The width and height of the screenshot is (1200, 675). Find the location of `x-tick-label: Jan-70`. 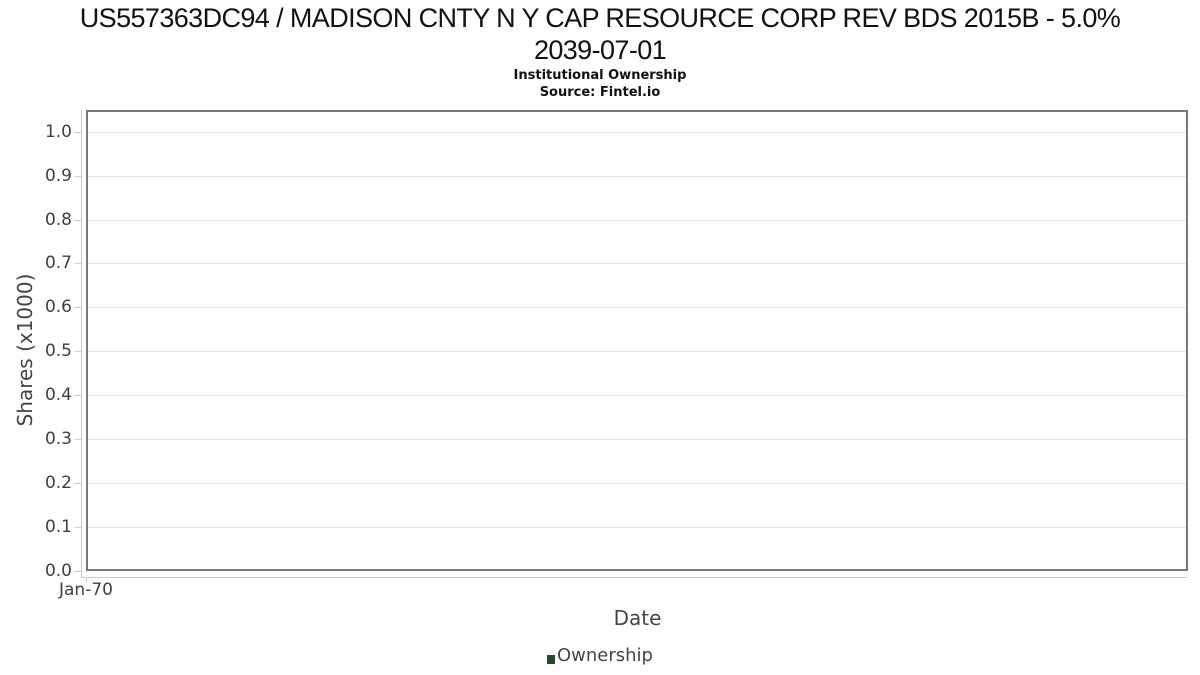

x-tick-label: Jan-70 is located at coordinates (86, 590).